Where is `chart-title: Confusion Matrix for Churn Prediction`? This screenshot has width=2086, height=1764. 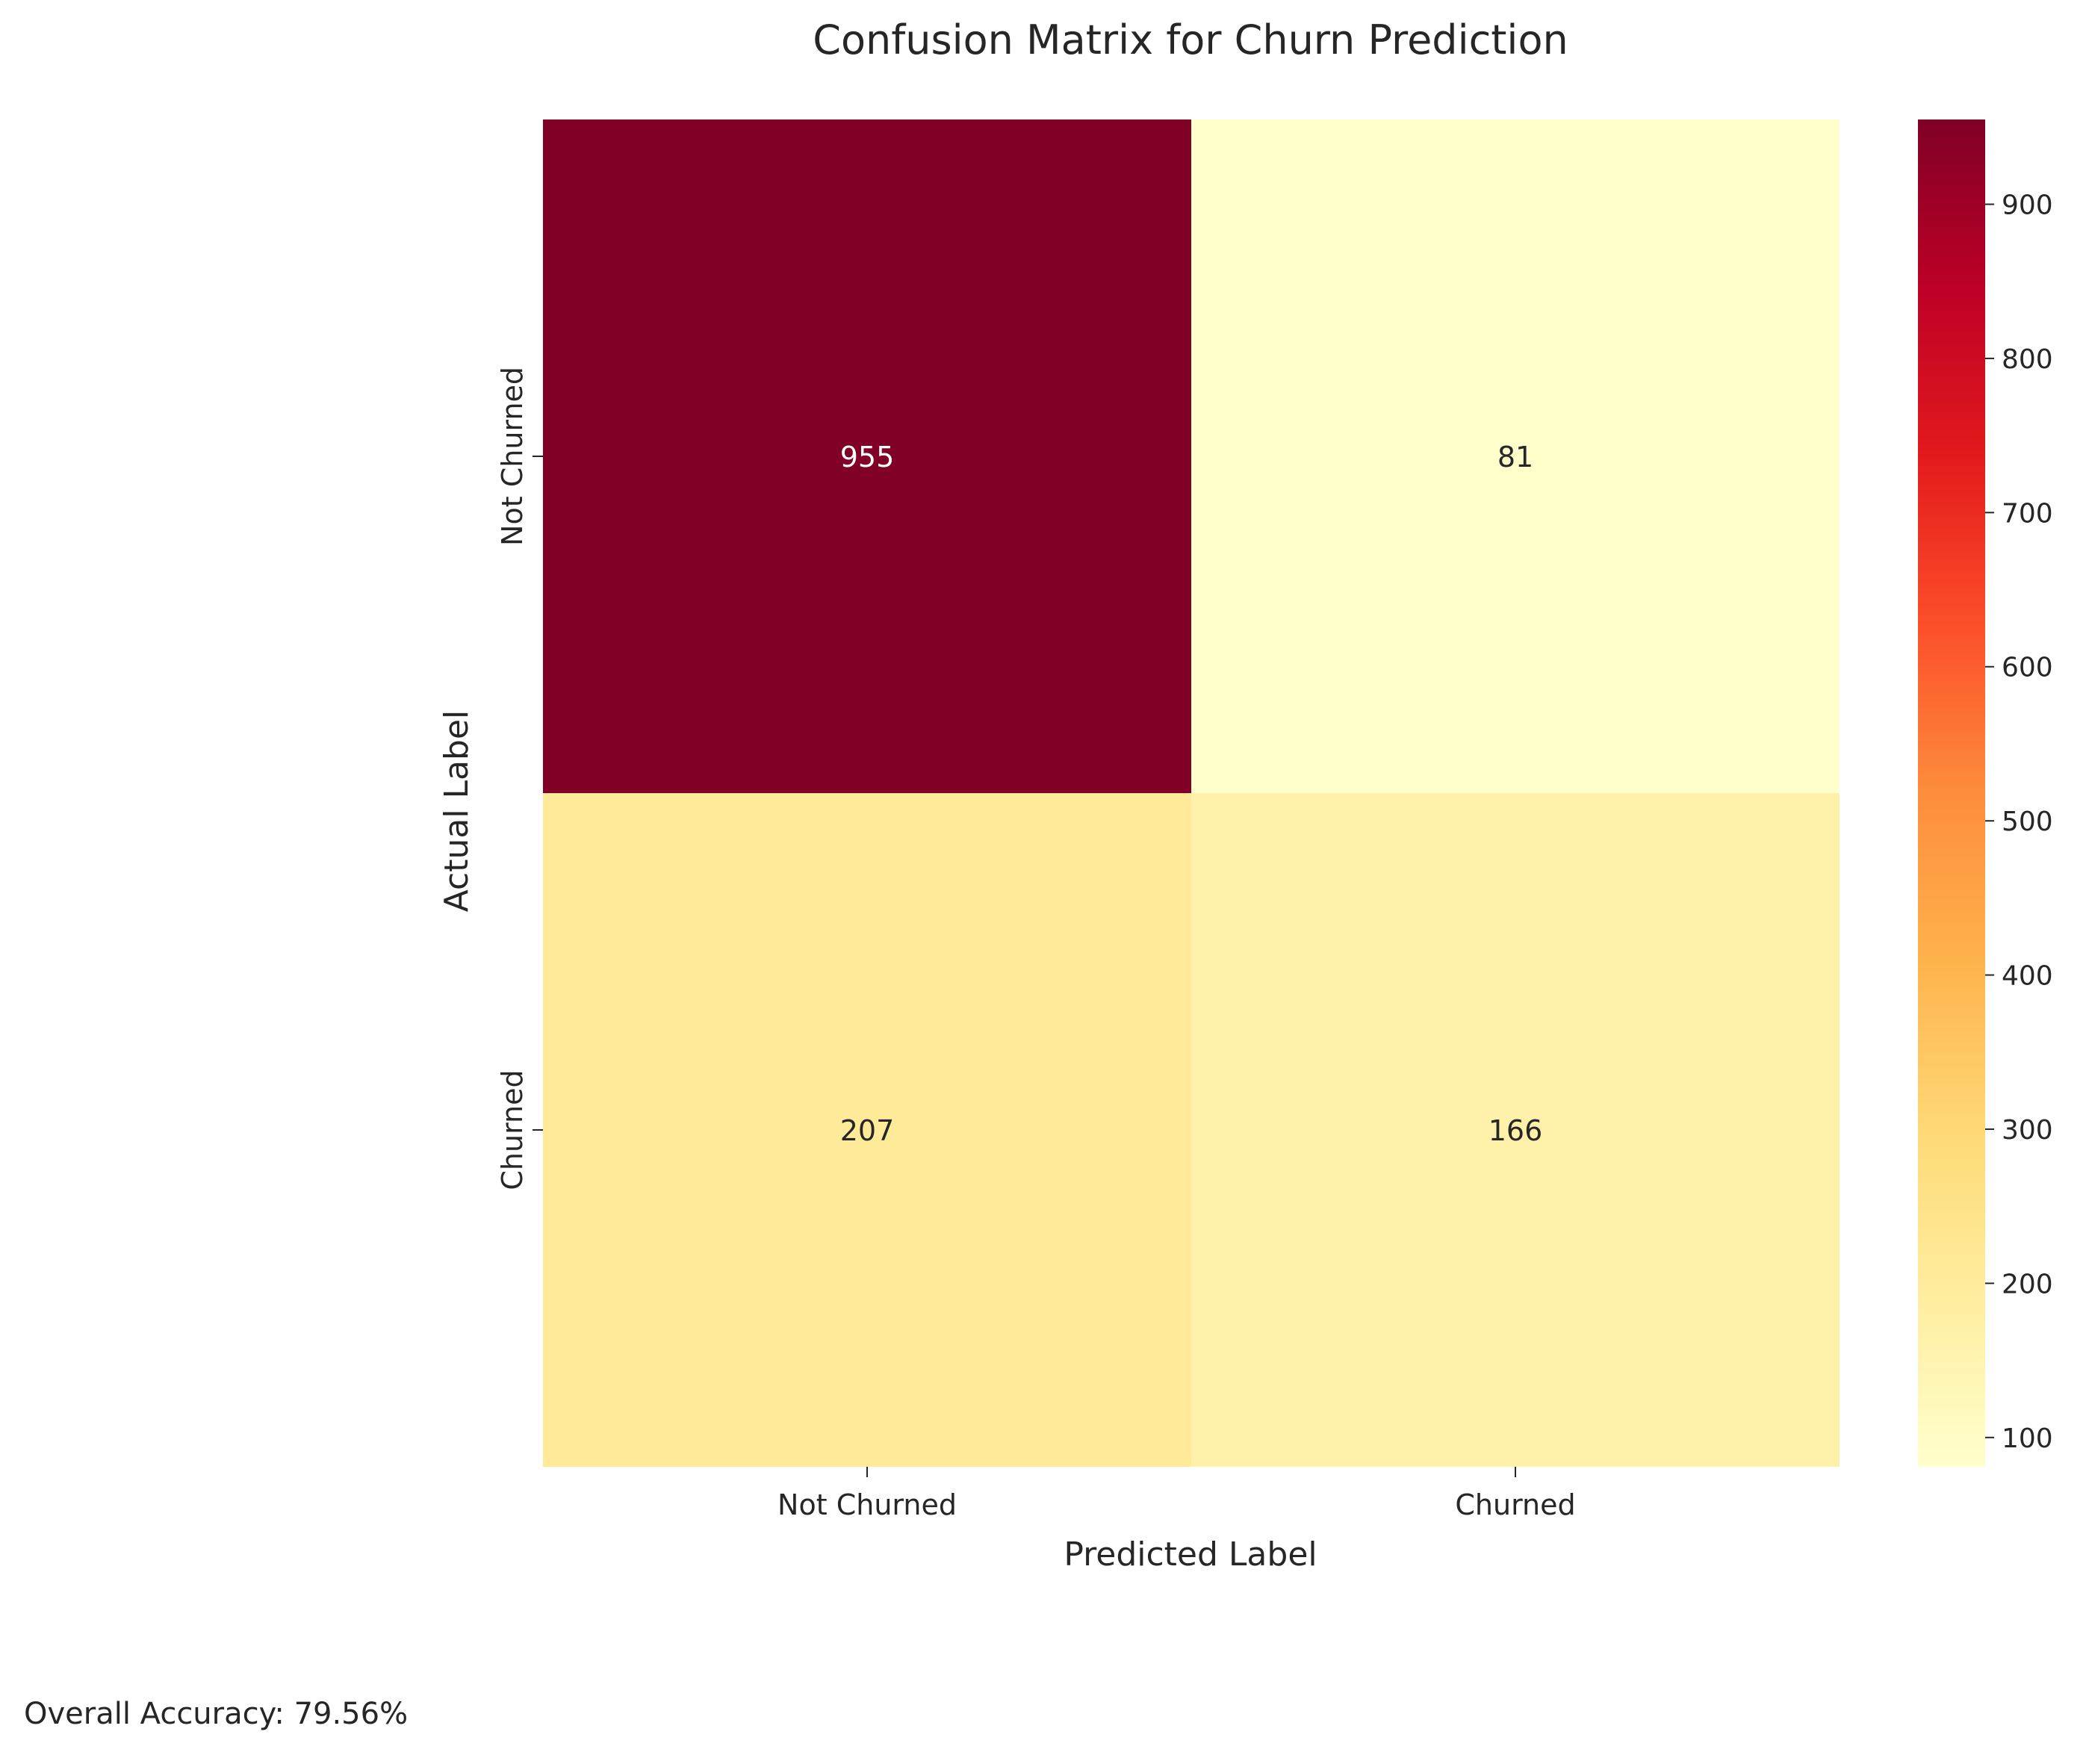 chart-title: Confusion Matrix for Churn Prediction is located at coordinates (1190, 39).